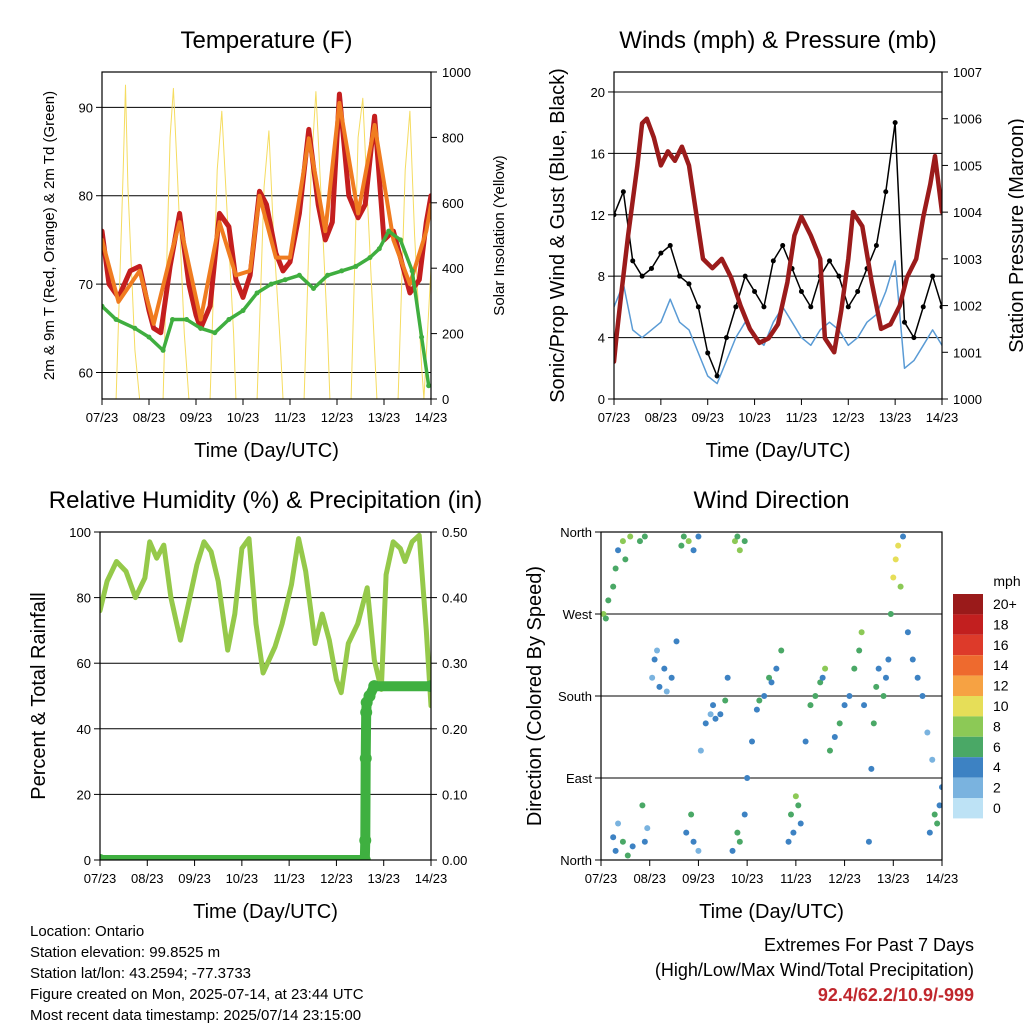 Image resolution: width=1024 pixels, height=1026 pixels. Describe the element at coordinates (967, 119) in the screenshot. I see `y2-tick-label: 1006` at that location.